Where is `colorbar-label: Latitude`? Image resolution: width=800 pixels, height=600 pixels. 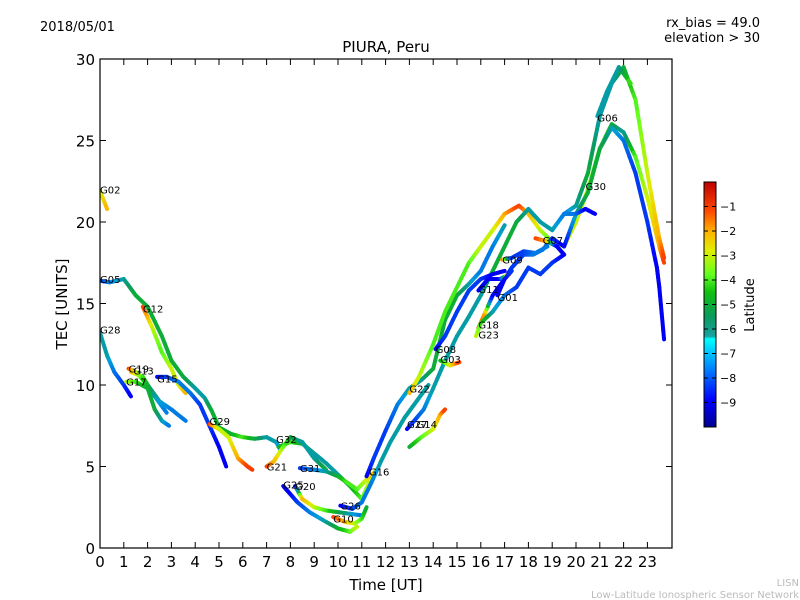 colorbar-label: Latitude is located at coordinates (750, 305).